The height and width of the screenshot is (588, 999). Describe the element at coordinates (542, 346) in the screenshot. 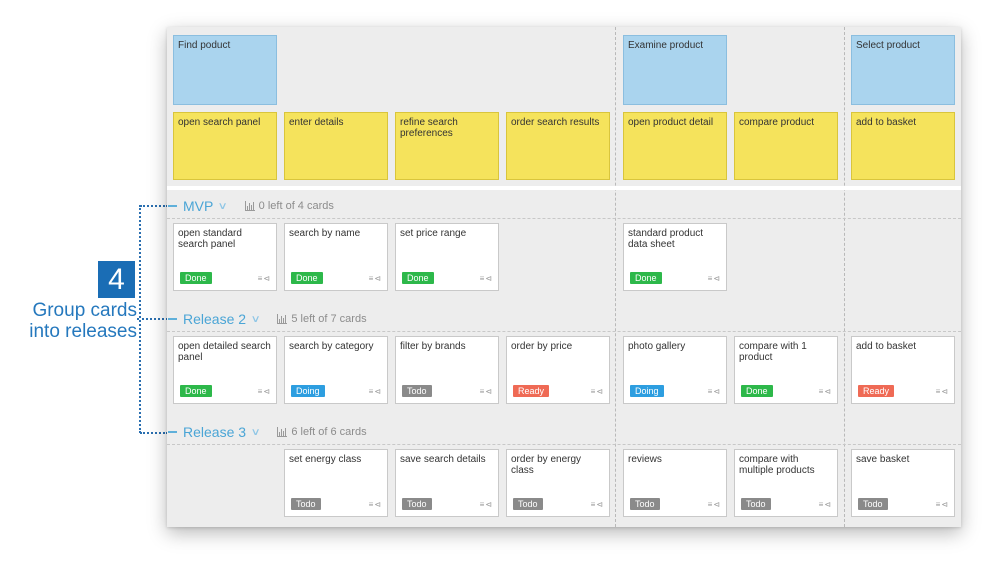

I see `card-title: order by price` at that location.